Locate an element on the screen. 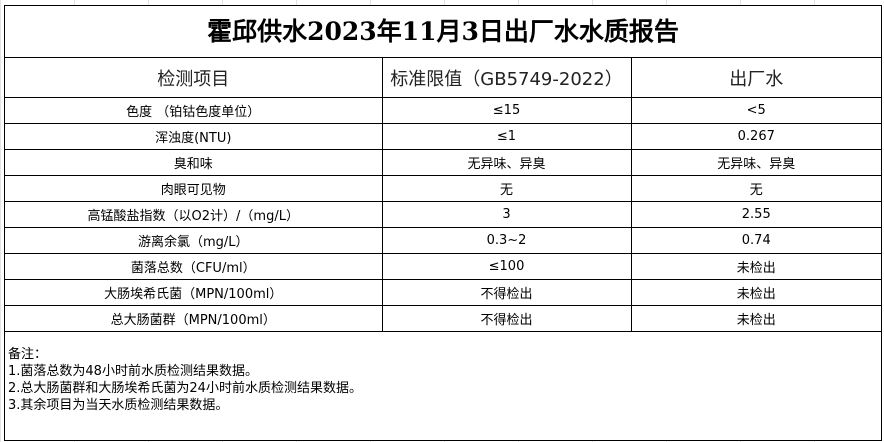 Image resolution: width=884 pixels, height=442 pixels. table-row: 肉眼可见物无无 is located at coordinates (443, 188).